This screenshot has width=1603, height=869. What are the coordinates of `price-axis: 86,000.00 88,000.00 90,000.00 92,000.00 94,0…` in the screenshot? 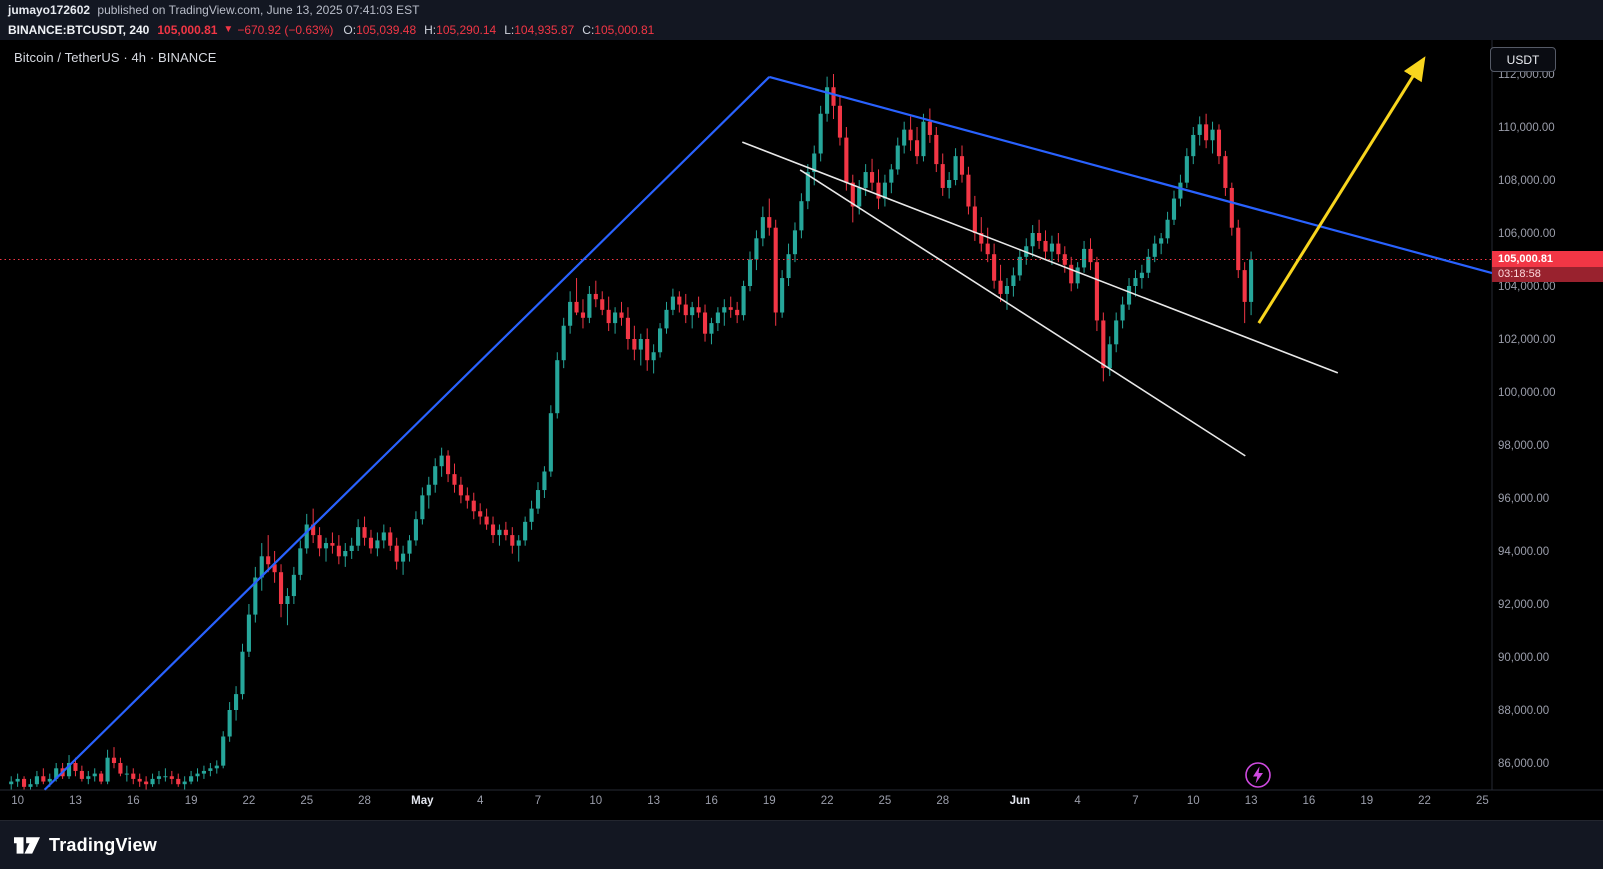 It's located at (1527, 419).